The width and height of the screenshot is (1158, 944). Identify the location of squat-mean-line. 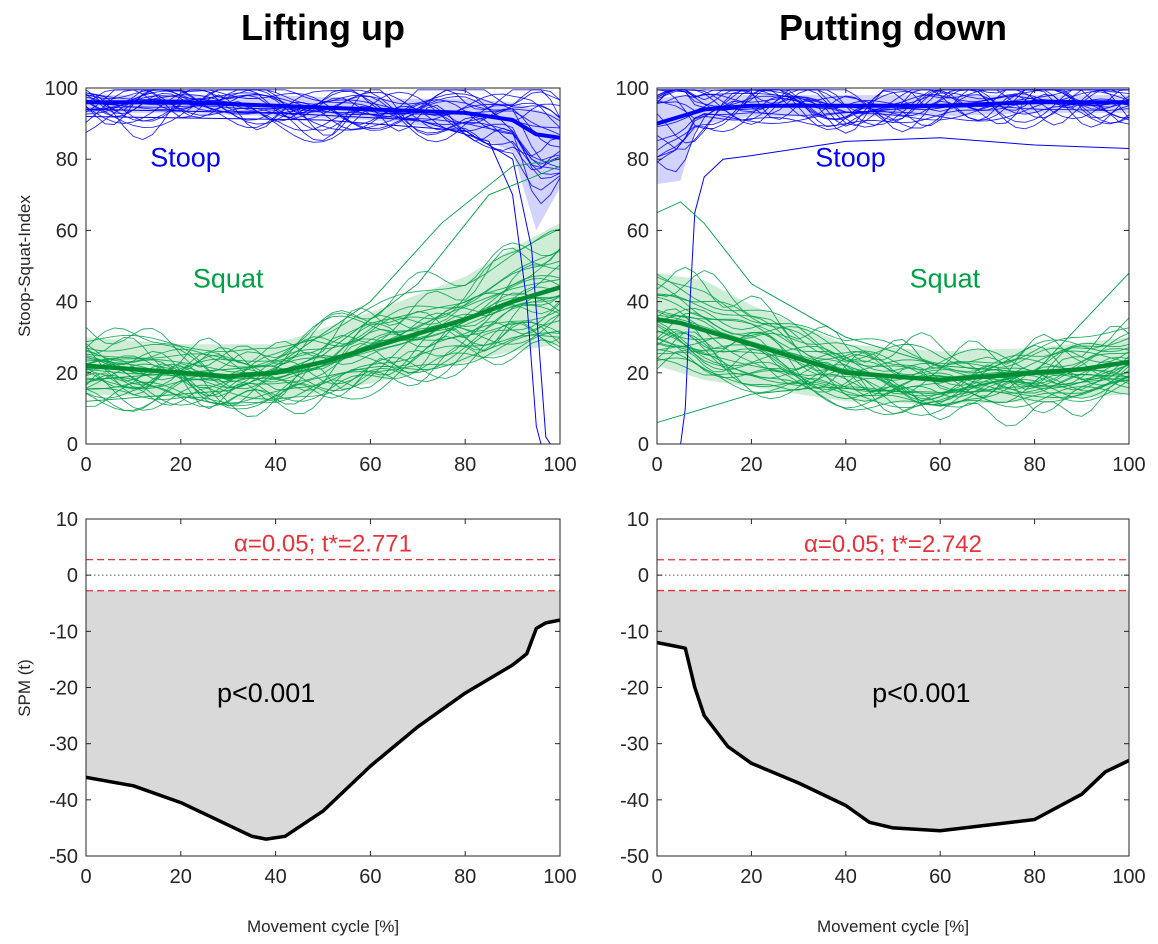
(893, 350).